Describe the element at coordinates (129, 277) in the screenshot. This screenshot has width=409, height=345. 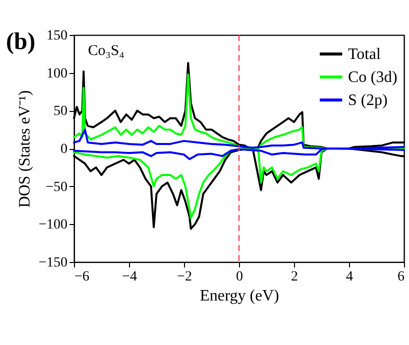
I see `x-tick-label: −4` at that location.